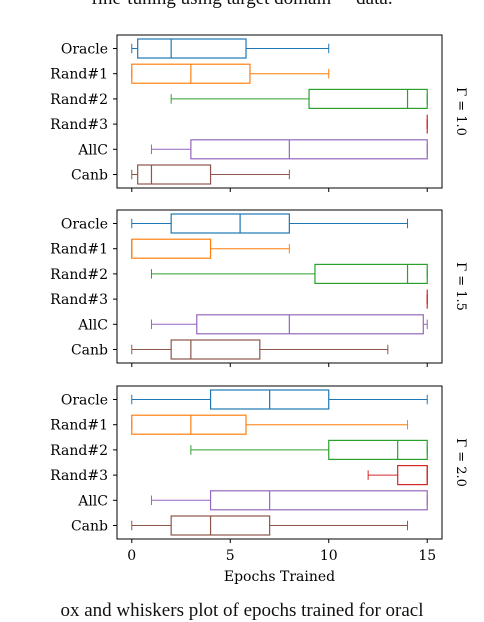 This screenshot has height=622, width=484. What do you see at coordinates (242, 5) in the screenshot?
I see `caption-top-fragment: fine-tuning using target domain "" data.` at bounding box center [242, 5].